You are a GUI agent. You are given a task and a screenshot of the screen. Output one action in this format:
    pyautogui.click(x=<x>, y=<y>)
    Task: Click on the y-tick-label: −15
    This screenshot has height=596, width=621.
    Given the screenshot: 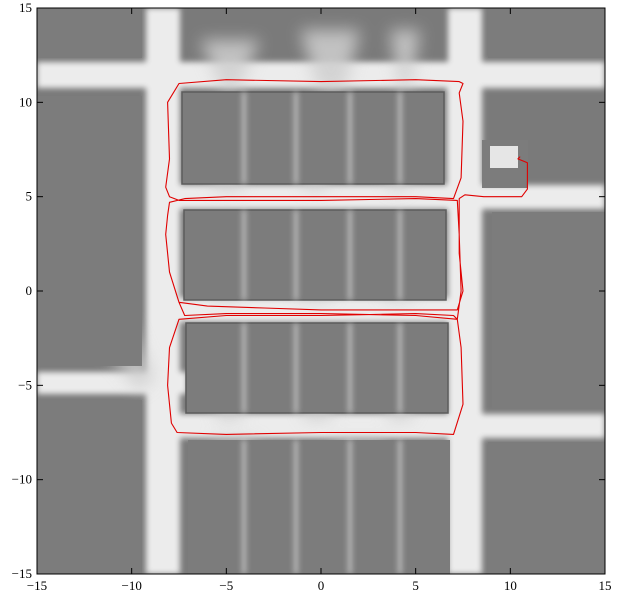 What is the action you would take?
    pyautogui.click(x=22, y=573)
    